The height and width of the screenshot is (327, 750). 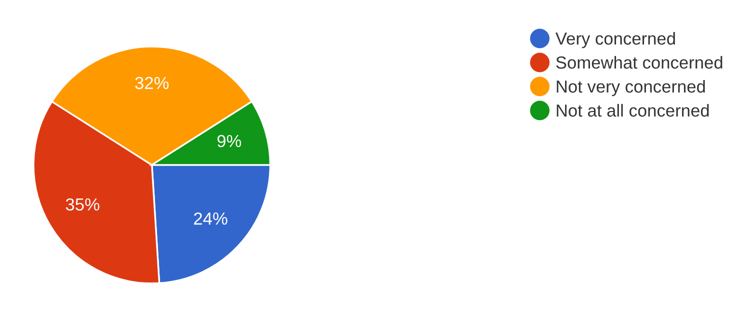 I want to click on data-label: 35%, so click(x=83, y=204).